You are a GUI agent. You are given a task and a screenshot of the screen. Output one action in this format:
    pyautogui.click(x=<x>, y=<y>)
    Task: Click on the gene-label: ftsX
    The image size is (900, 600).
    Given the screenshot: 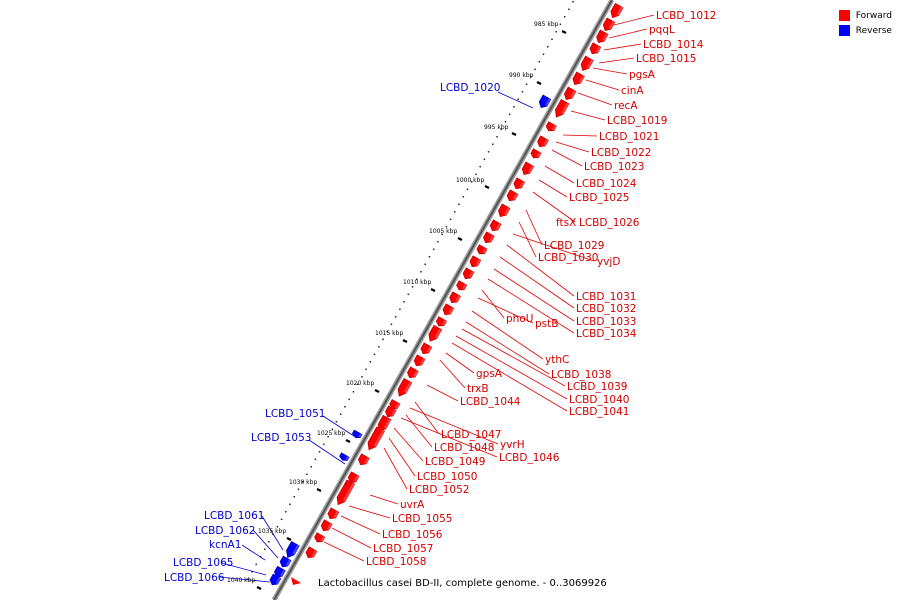 What is the action you would take?
    pyautogui.click(x=566, y=223)
    